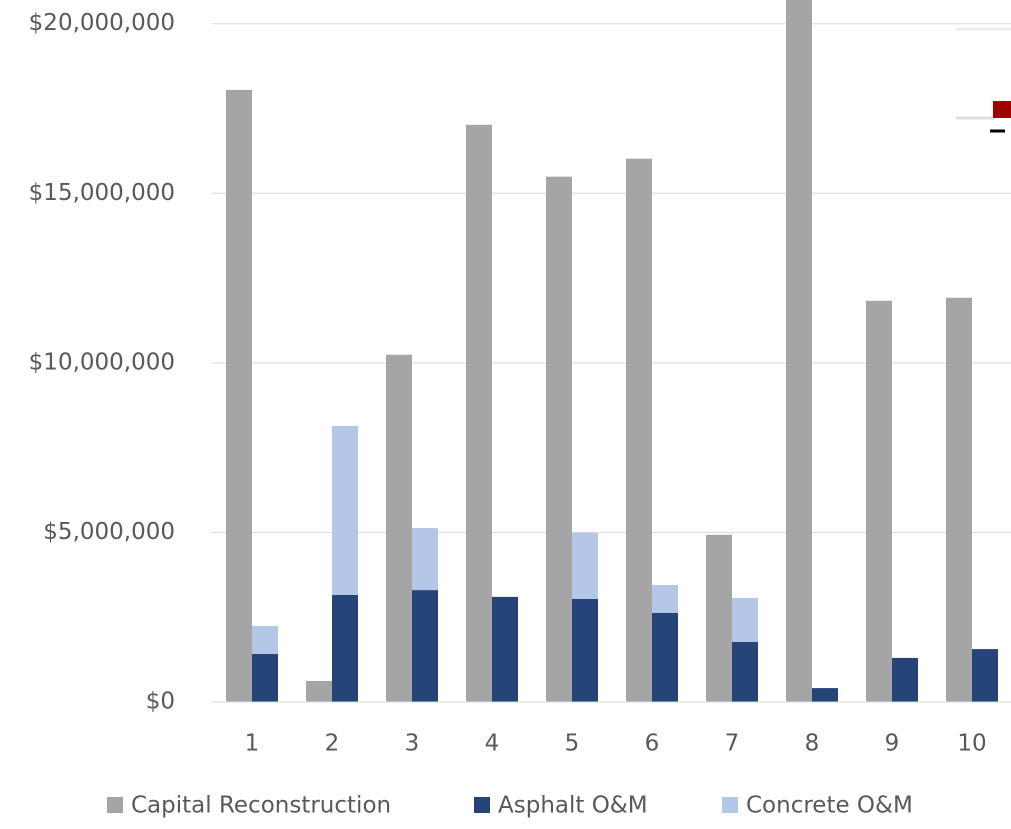 The width and height of the screenshot is (1011, 829). Describe the element at coordinates (573, 806) in the screenshot. I see `legend-label: Asphalt O&M` at that location.